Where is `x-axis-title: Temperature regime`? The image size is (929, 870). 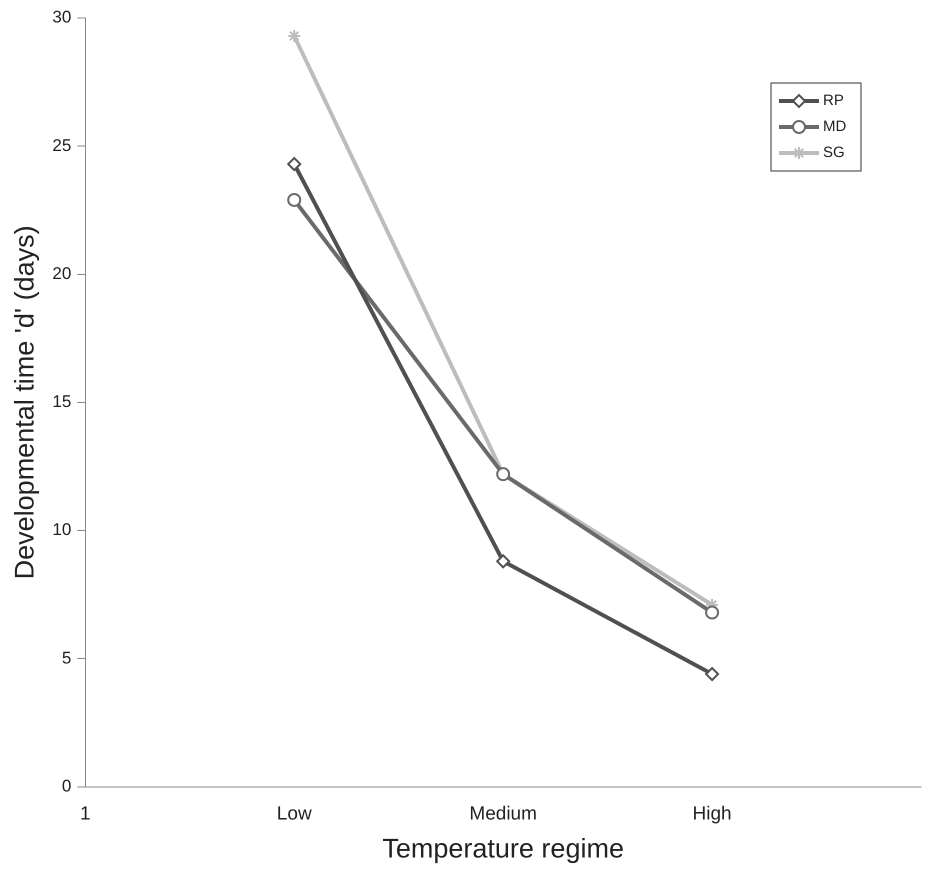 x-axis-title: Temperature regime is located at coordinates (503, 848).